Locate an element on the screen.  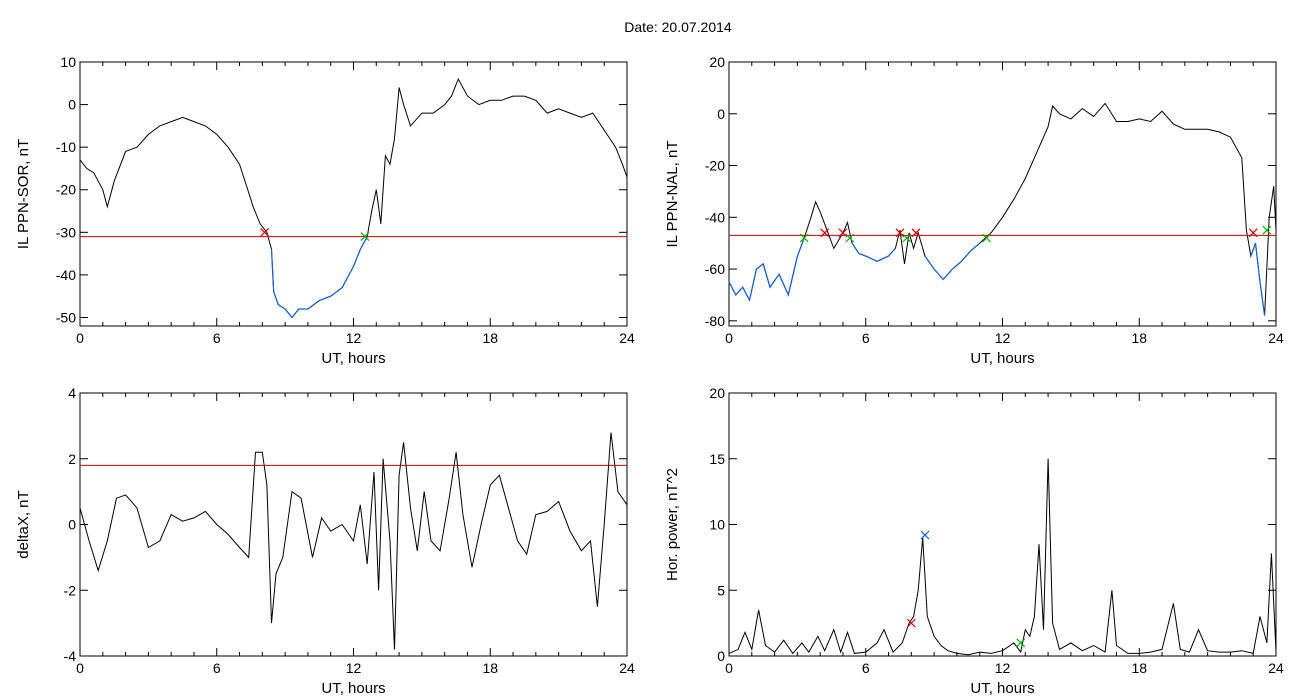
y-tick-label: 5 is located at coordinates (721, 590).